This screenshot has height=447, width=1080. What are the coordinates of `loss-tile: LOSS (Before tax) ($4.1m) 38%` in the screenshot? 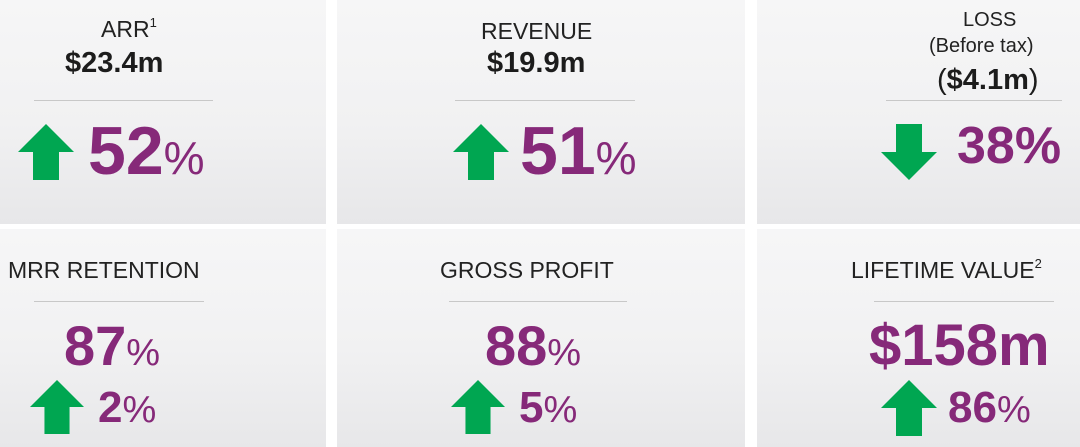 It's located at (918, 112).